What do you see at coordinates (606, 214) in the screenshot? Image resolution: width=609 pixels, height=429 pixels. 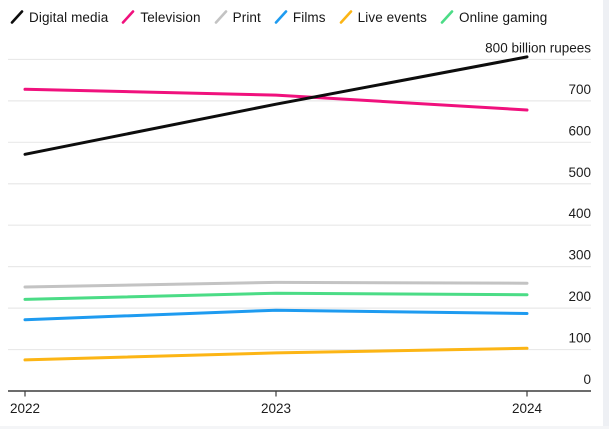 I see `viewport-edge-right` at bounding box center [606, 214].